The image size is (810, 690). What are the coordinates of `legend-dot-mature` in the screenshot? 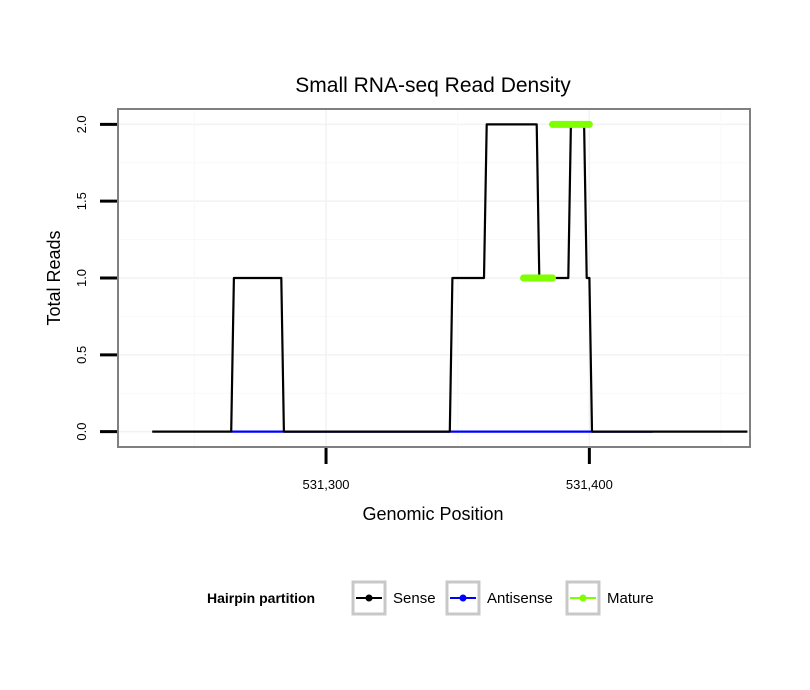 It's located at (583, 598).